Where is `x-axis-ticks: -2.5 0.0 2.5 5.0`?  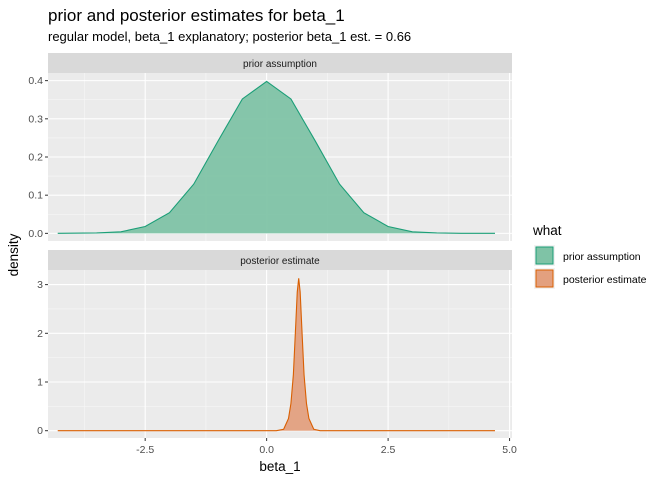 x-axis-ticks: -2.5 0.0 2.5 5.0 is located at coordinates (326, 447).